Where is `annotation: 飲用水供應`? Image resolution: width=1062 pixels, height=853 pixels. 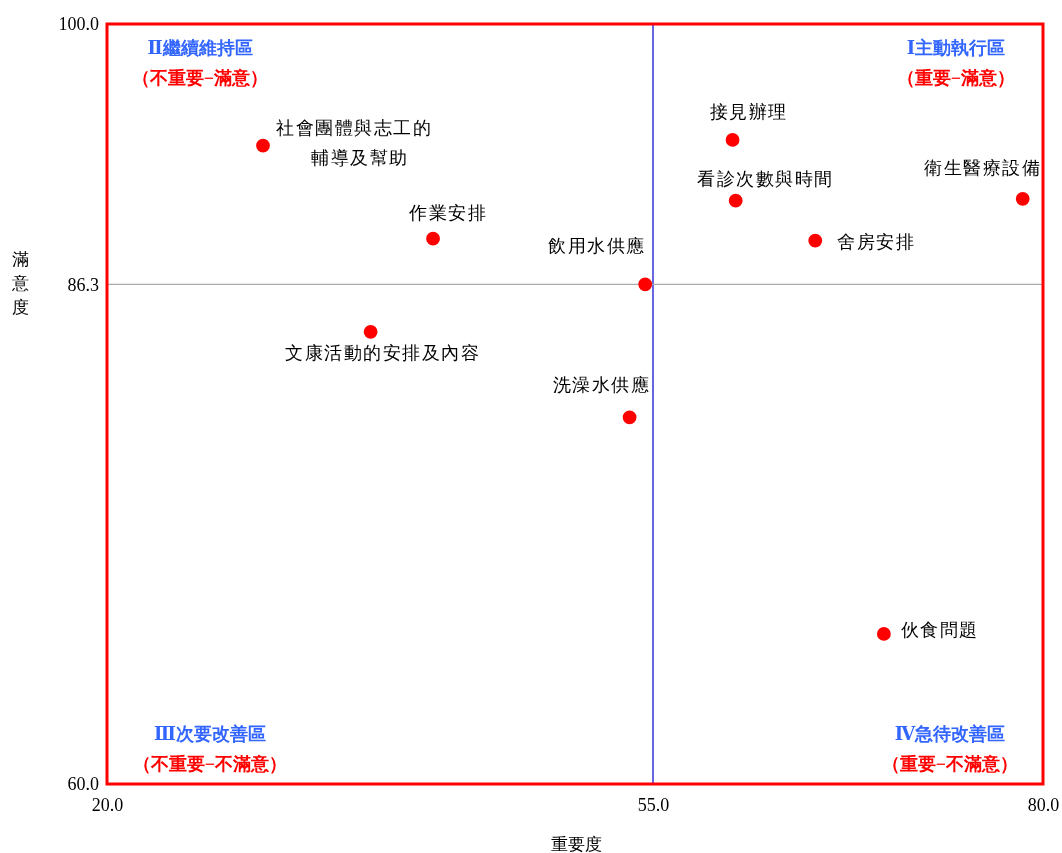 annotation: 飲用水供應 is located at coordinates (597, 246).